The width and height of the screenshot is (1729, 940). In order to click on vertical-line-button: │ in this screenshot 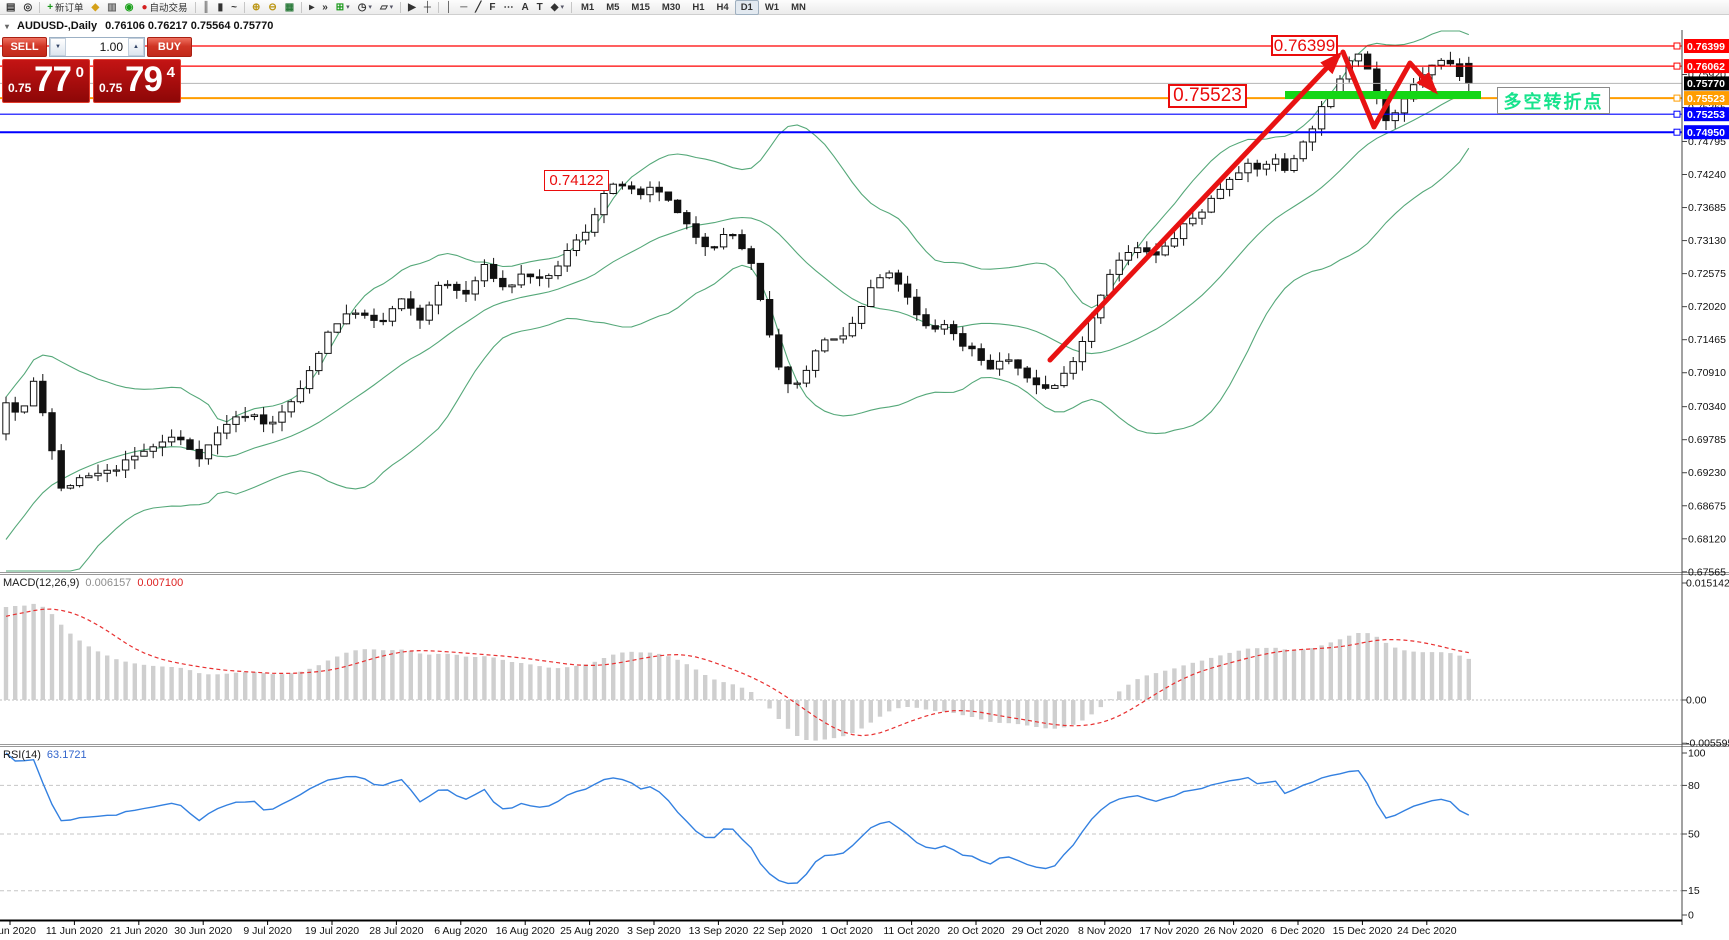, I will do `click(449, 7)`.